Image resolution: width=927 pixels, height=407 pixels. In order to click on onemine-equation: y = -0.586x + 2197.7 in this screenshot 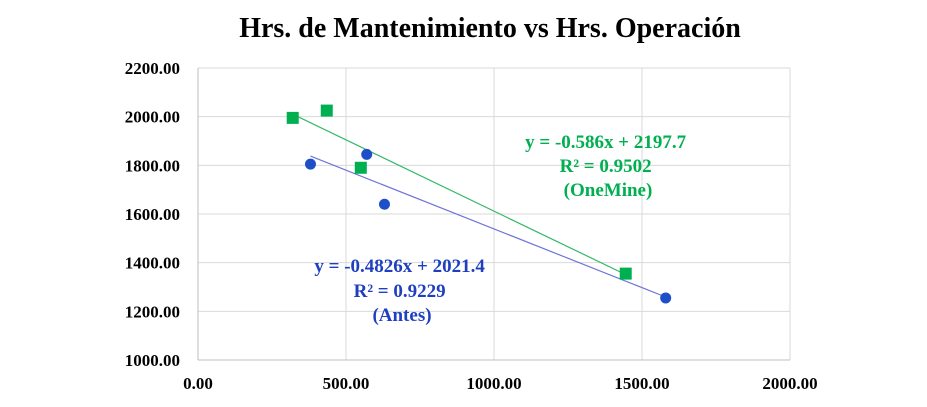, I will do `click(605, 142)`.